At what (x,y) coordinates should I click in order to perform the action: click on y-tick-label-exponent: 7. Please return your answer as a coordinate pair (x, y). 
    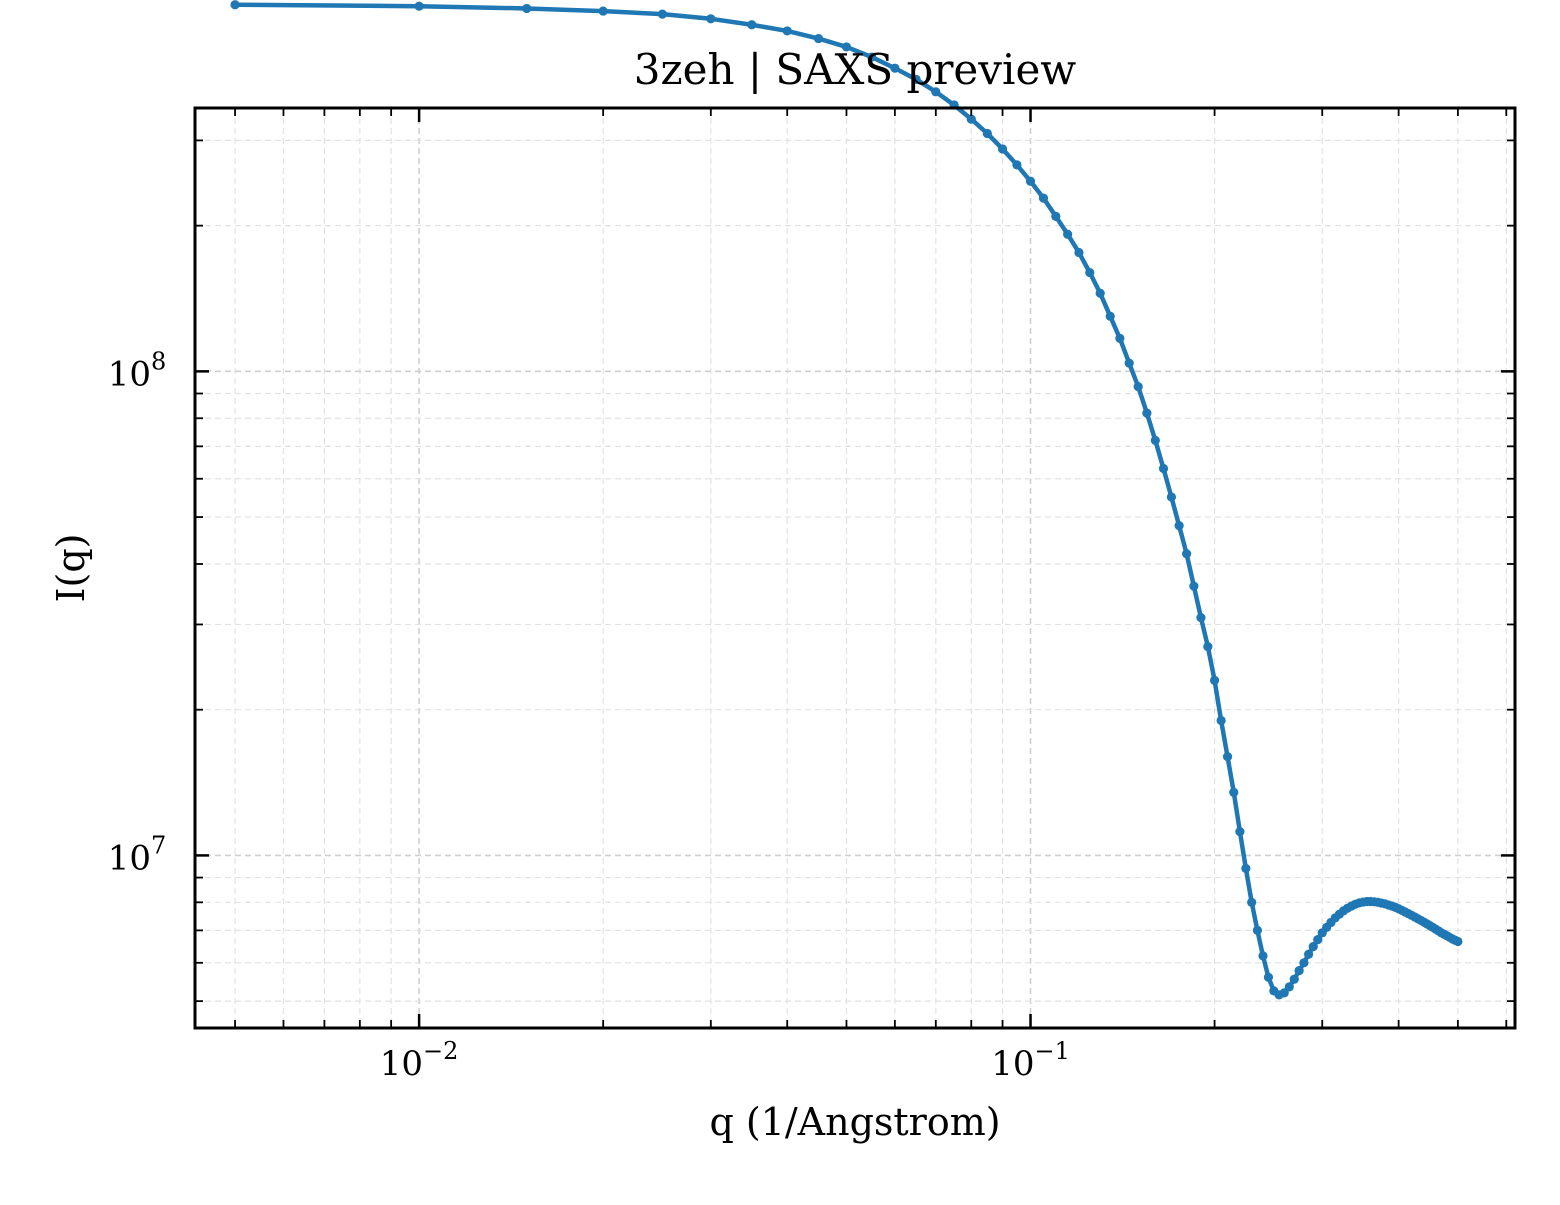
    Looking at the image, I should click on (158, 845).